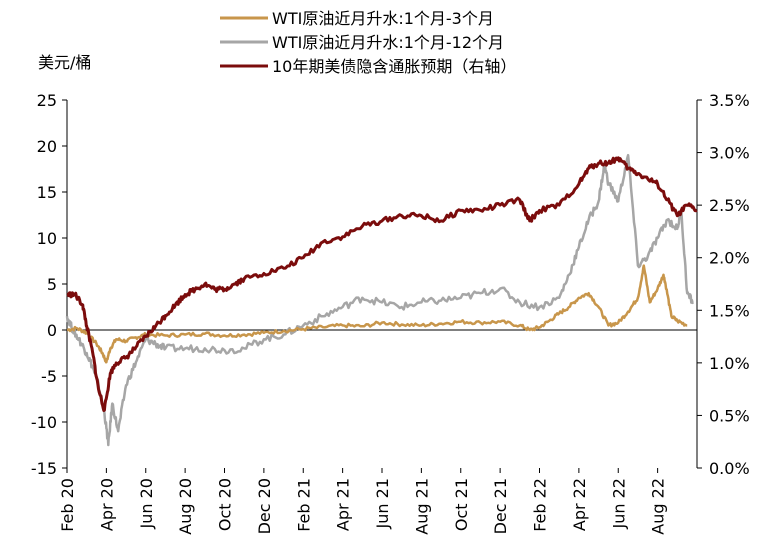 The image size is (771, 559). Describe the element at coordinates (52, 330) in the screenshot. I see `left-tick-label: 0` at that location.